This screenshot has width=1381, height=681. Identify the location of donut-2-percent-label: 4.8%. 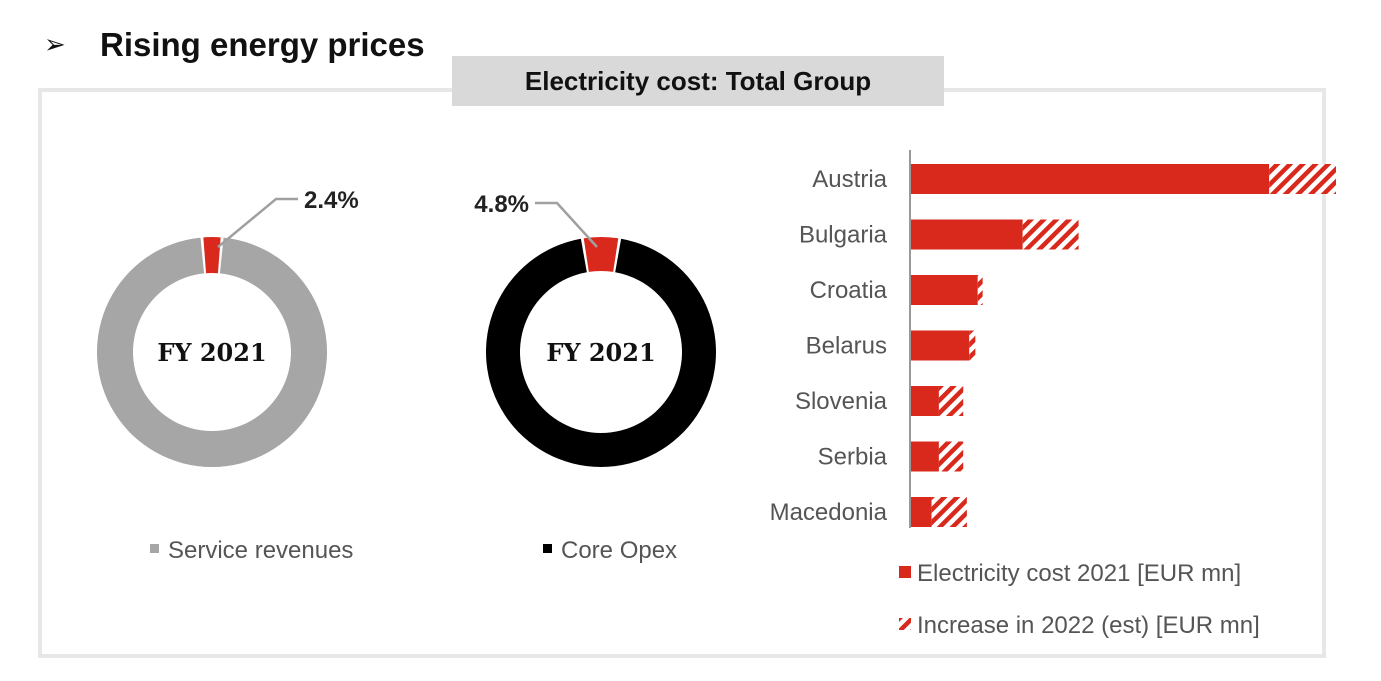
(501, 204).